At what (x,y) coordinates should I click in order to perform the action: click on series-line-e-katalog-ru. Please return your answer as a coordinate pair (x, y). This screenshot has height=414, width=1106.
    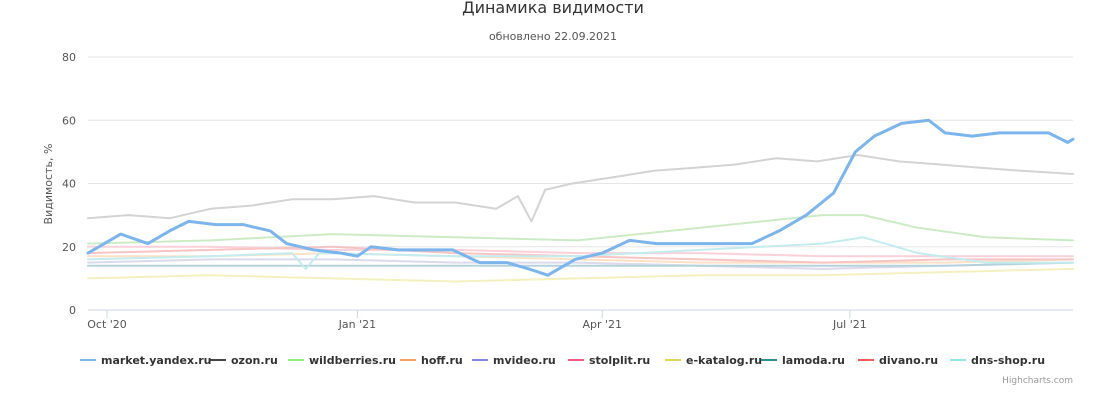
    Looking at the image, I should click on (580, 275).